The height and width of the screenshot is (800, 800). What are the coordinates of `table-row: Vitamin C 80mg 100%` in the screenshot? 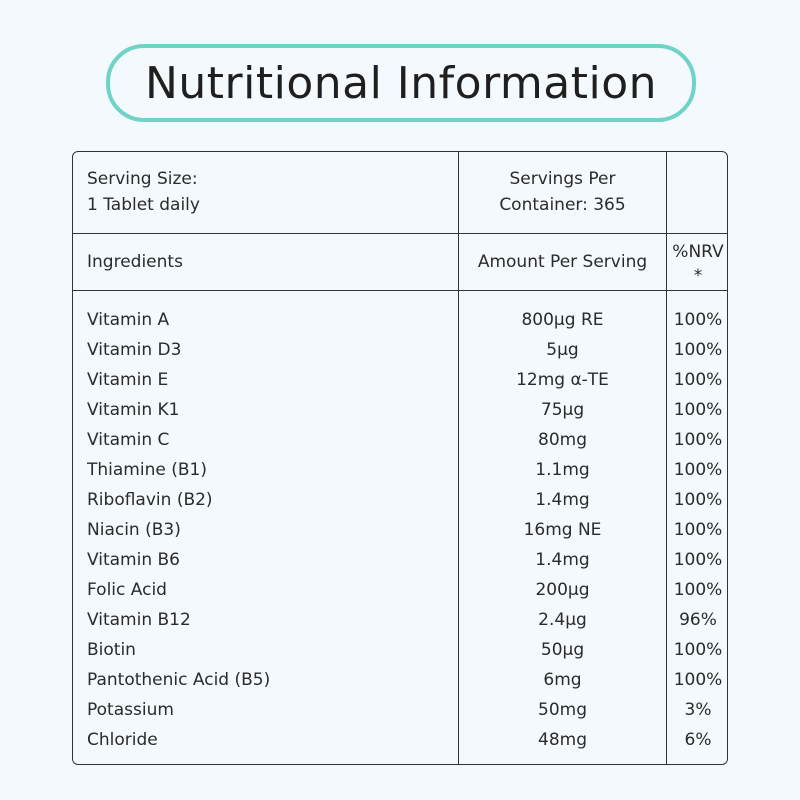 It's located at (400, 440).